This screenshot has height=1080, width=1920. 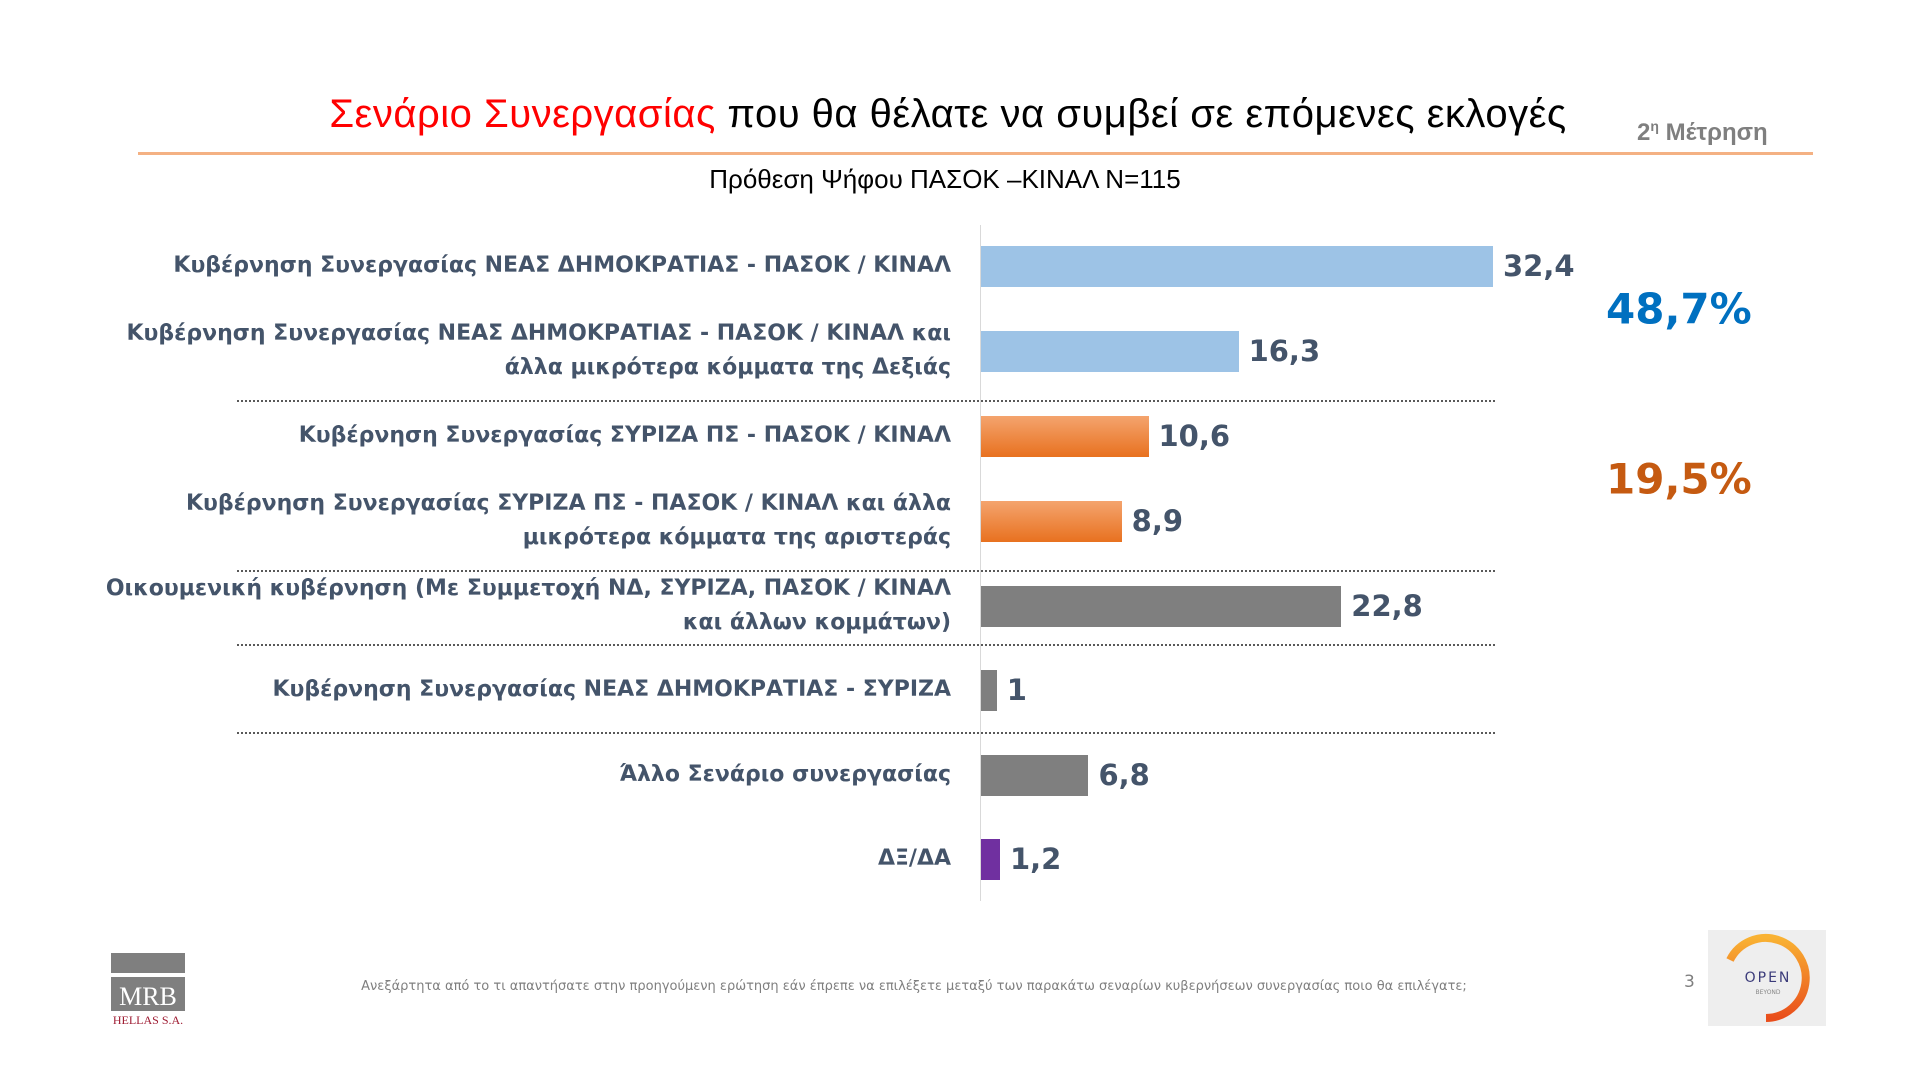 What do you see at coordinates (1767, 992) in the screenshot?
I see `svg-text: BEYOND` at bounding box center [1767, 992].